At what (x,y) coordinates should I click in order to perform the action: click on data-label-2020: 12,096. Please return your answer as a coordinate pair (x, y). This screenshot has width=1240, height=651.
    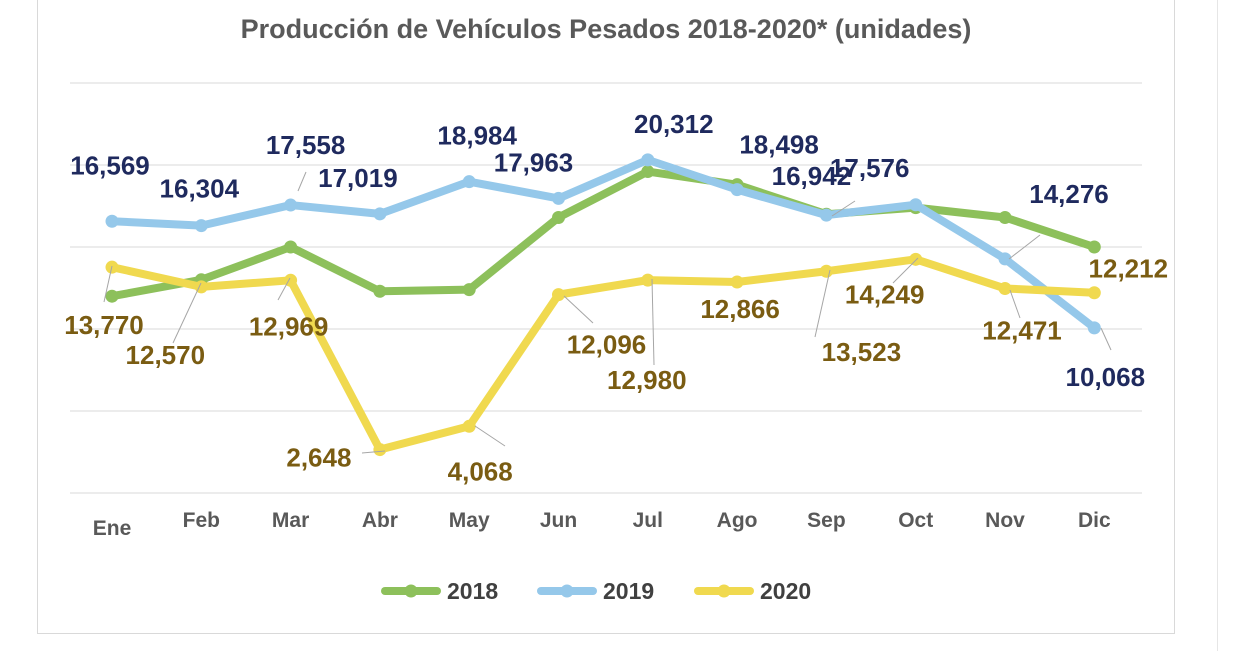
    Looking at the image, I should click on (607, 345).